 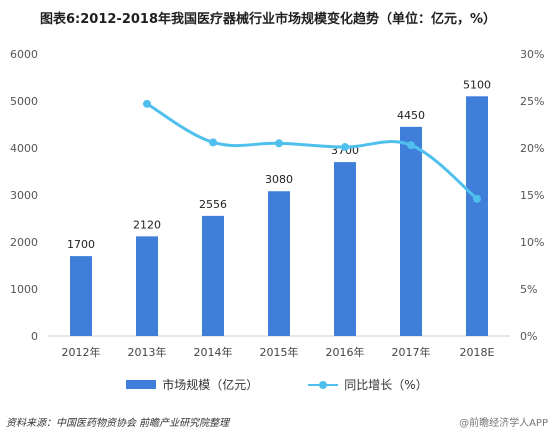 What do you see at coordinates (411, 115) in the screenshot?
I see `bar-data-label: 4450` at bounding box center [411, 115].